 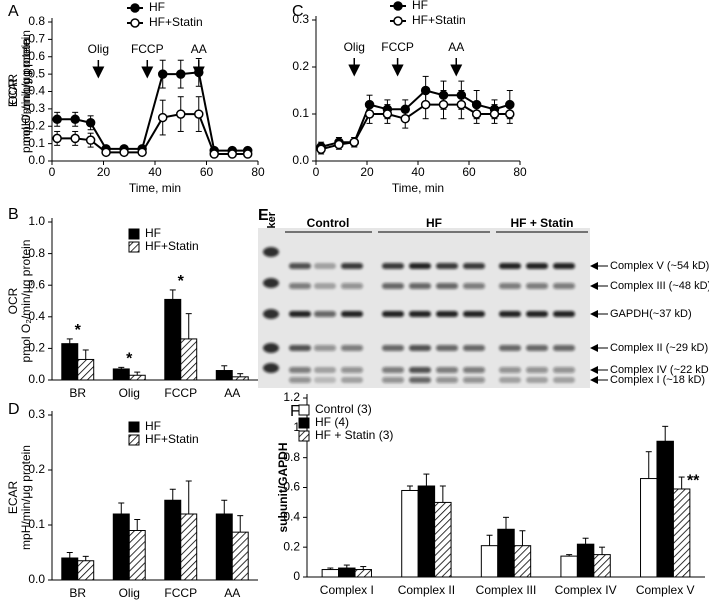 I want to click on annotation-label: Olig, so click(x=98, y=49).